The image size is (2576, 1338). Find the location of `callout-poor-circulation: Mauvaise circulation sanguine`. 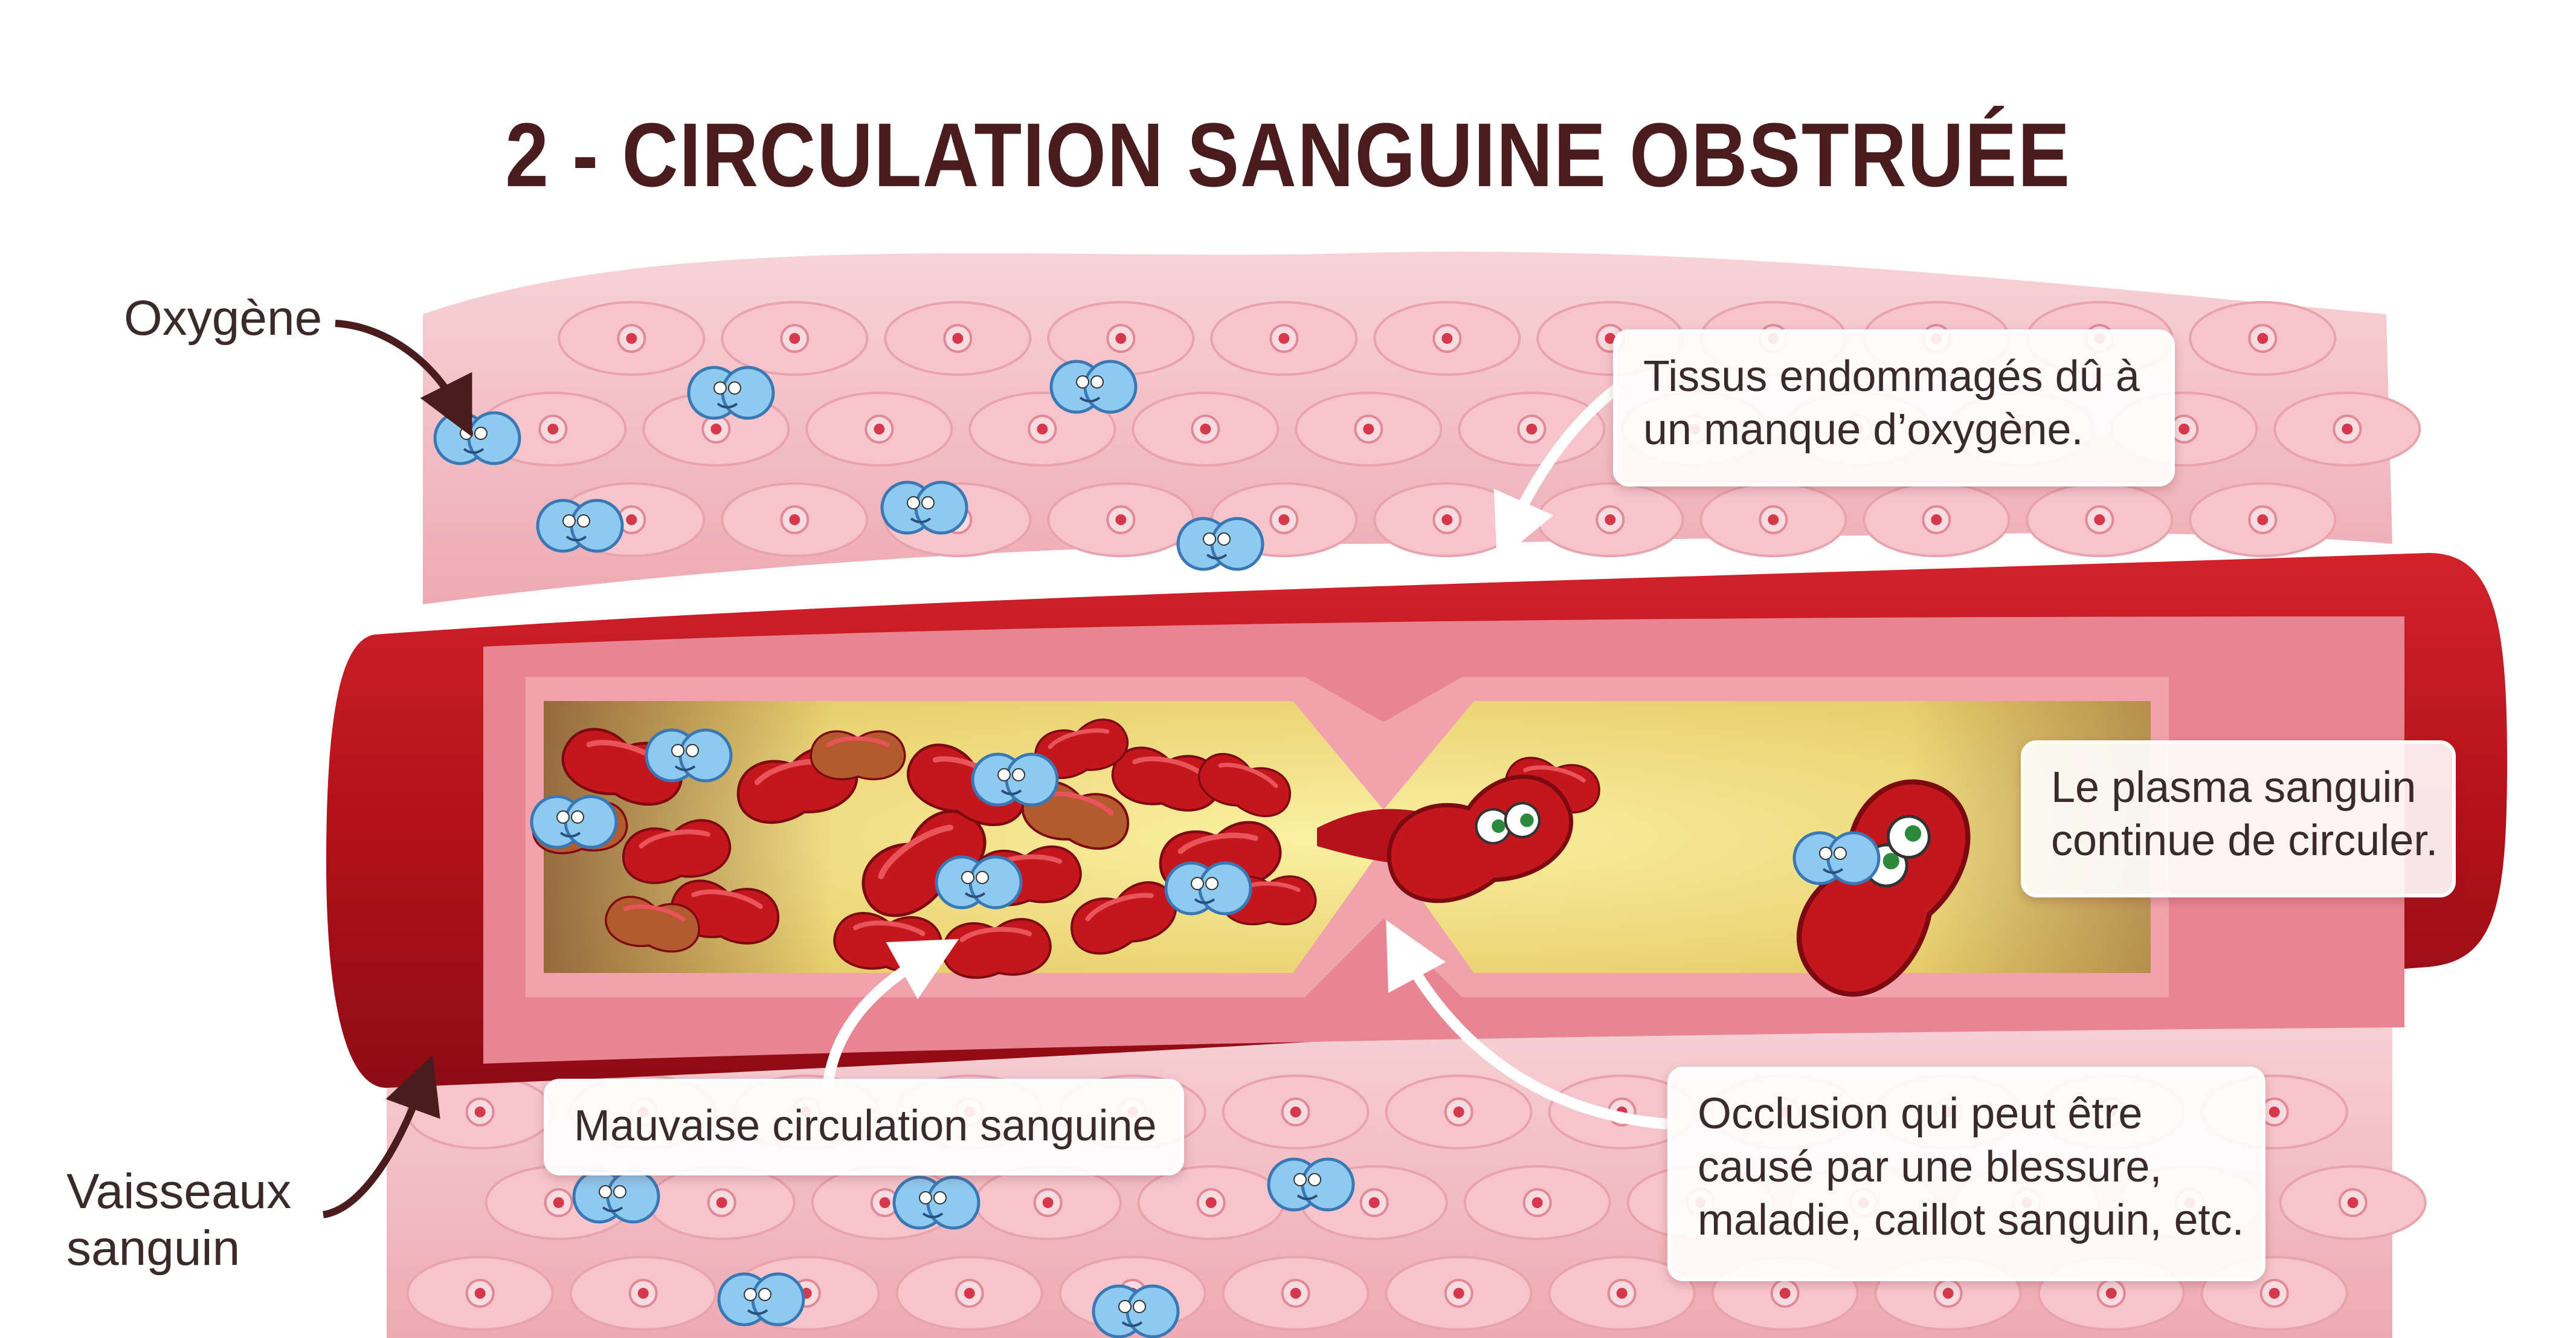

callout-poor-circulation: Mauvaise circulation sanguine is located at coordinates (864, 1127).